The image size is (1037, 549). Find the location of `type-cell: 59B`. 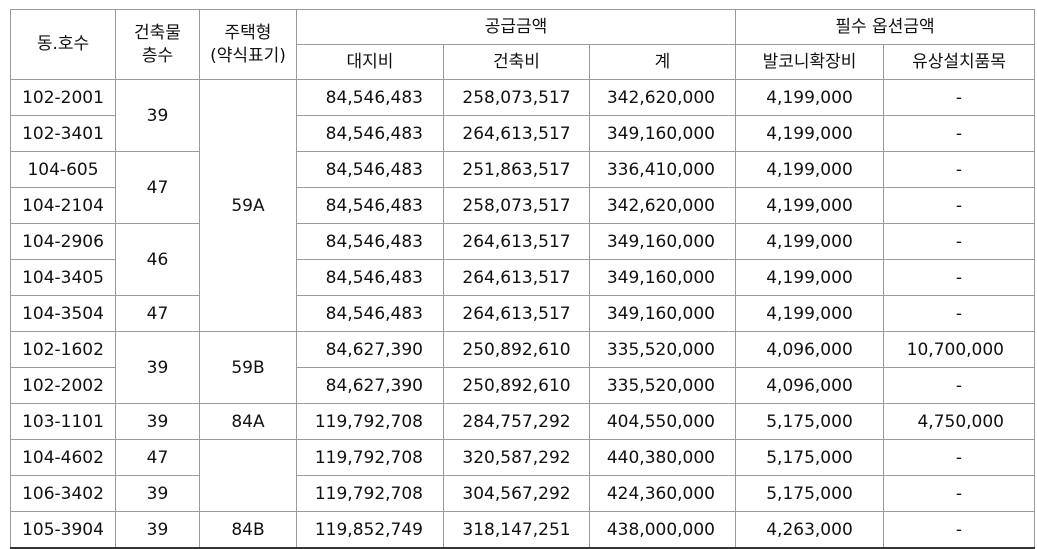

type-cell: 59B is located at coordinates (248, 367).